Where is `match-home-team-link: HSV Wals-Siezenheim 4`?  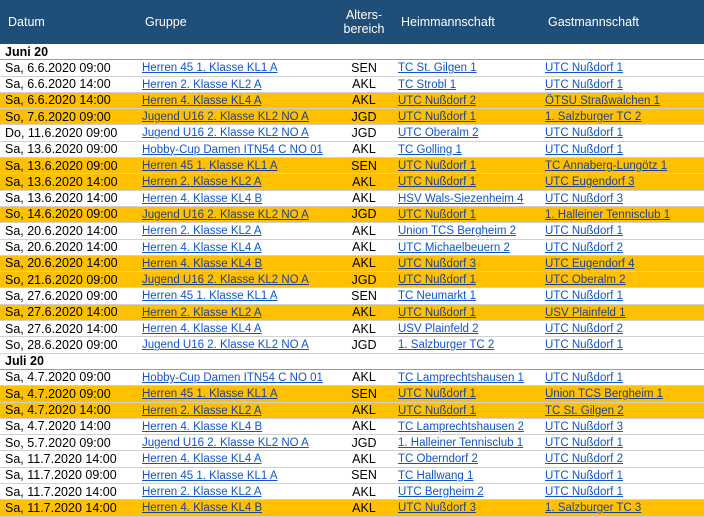
match-home-team-link: HSV Wals-Siezenheim 4 is located at coordinates (461, 198).